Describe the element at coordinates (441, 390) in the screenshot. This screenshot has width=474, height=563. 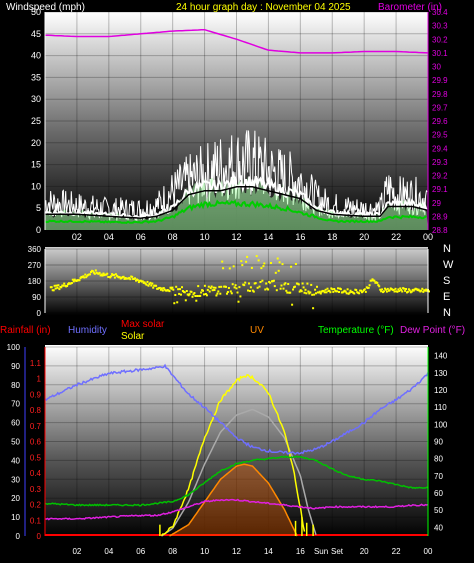
I see `temp-tick-label: 120` at that location.